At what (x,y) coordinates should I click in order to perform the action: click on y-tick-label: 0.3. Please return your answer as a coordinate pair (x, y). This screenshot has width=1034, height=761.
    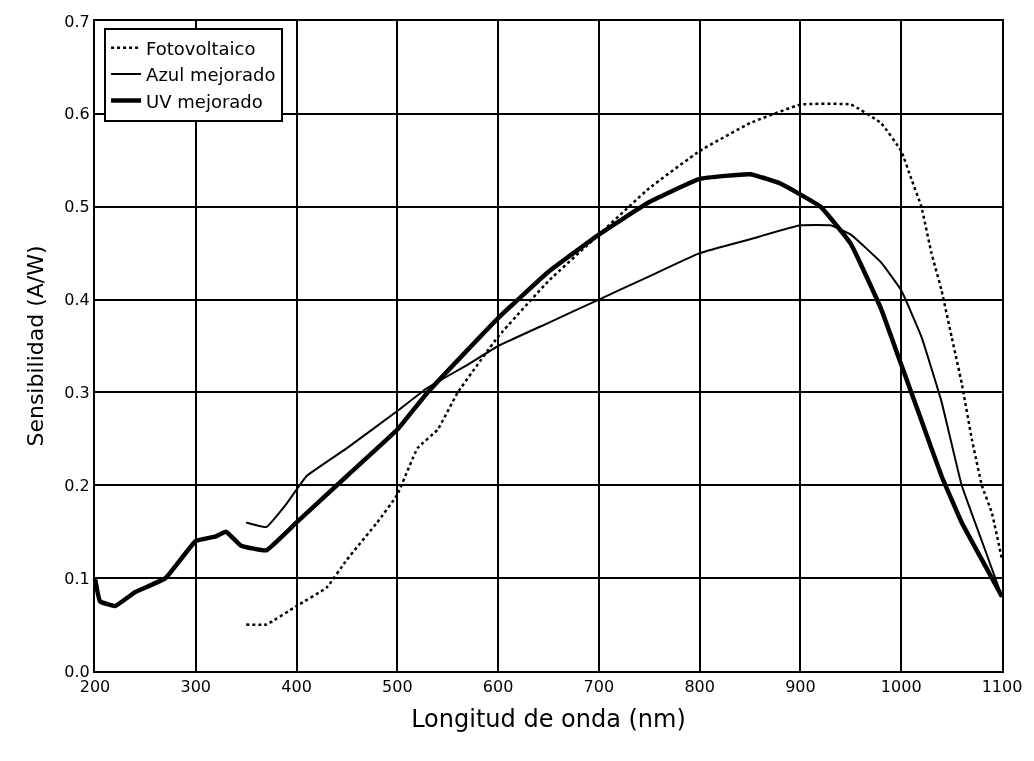
    Looking at the image, I should click on (77, 393).